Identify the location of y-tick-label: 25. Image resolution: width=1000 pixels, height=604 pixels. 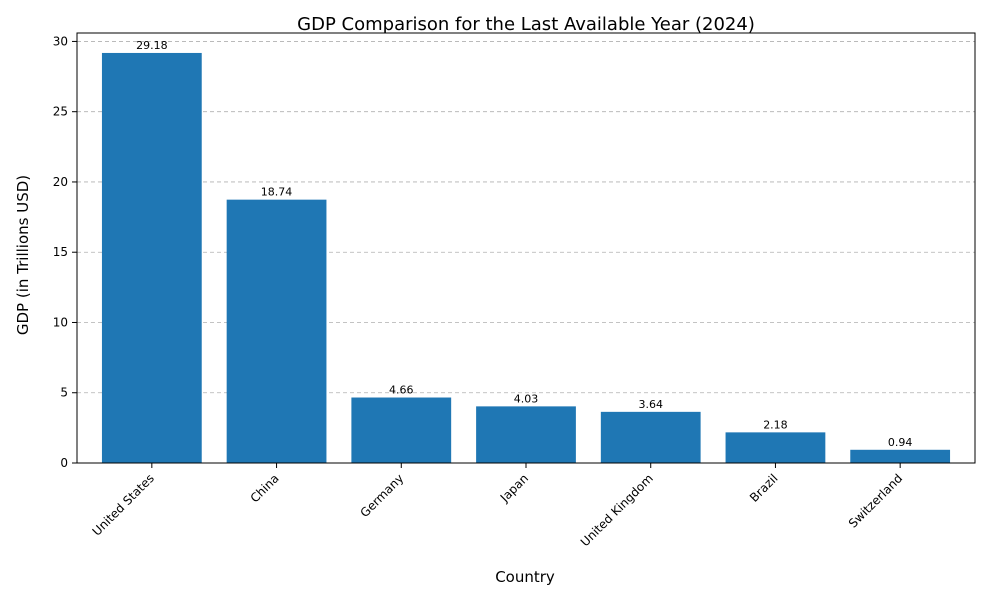
(60, 112).